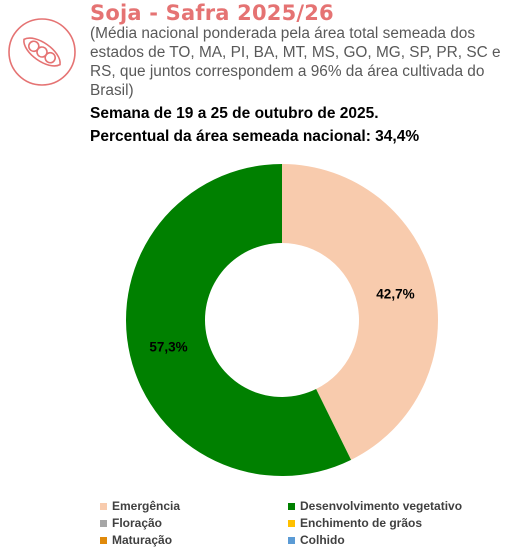  Describe the element at coordinates (146, 506) in the screenshot. I see `legend-label: Emergência` at that location.